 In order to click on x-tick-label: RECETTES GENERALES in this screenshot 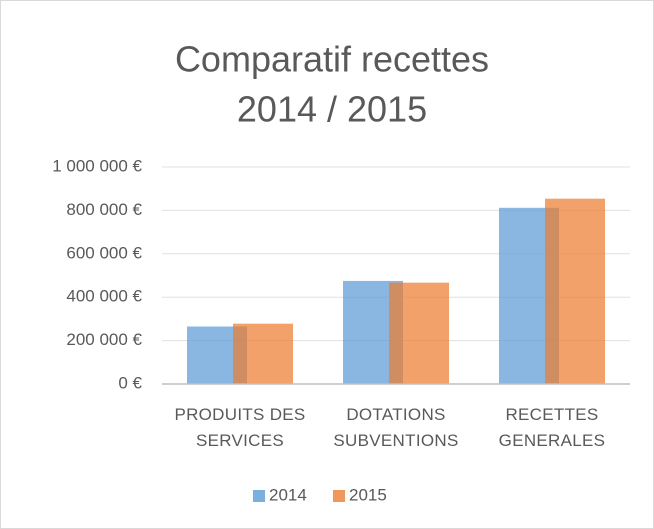, I will do `click(552, 427)`.